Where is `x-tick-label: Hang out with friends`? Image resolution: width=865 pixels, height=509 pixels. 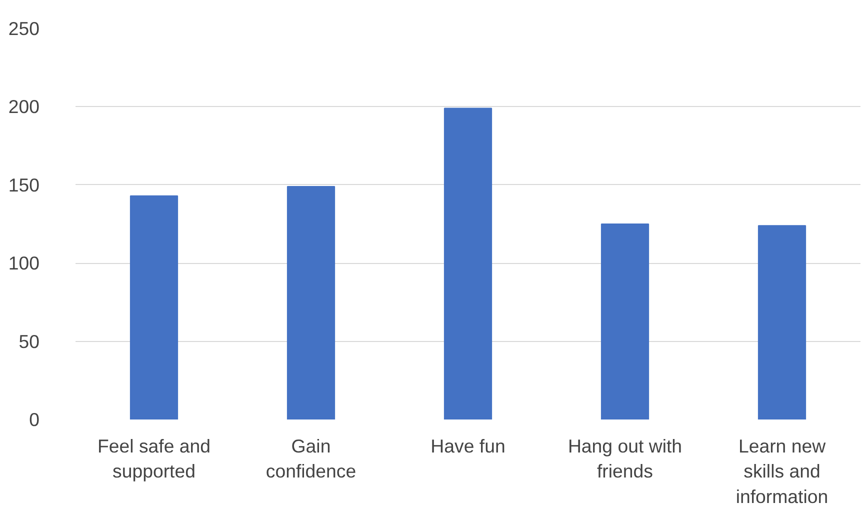 x-tick-label: Hang out with friends is located at coordinates (625, 459).